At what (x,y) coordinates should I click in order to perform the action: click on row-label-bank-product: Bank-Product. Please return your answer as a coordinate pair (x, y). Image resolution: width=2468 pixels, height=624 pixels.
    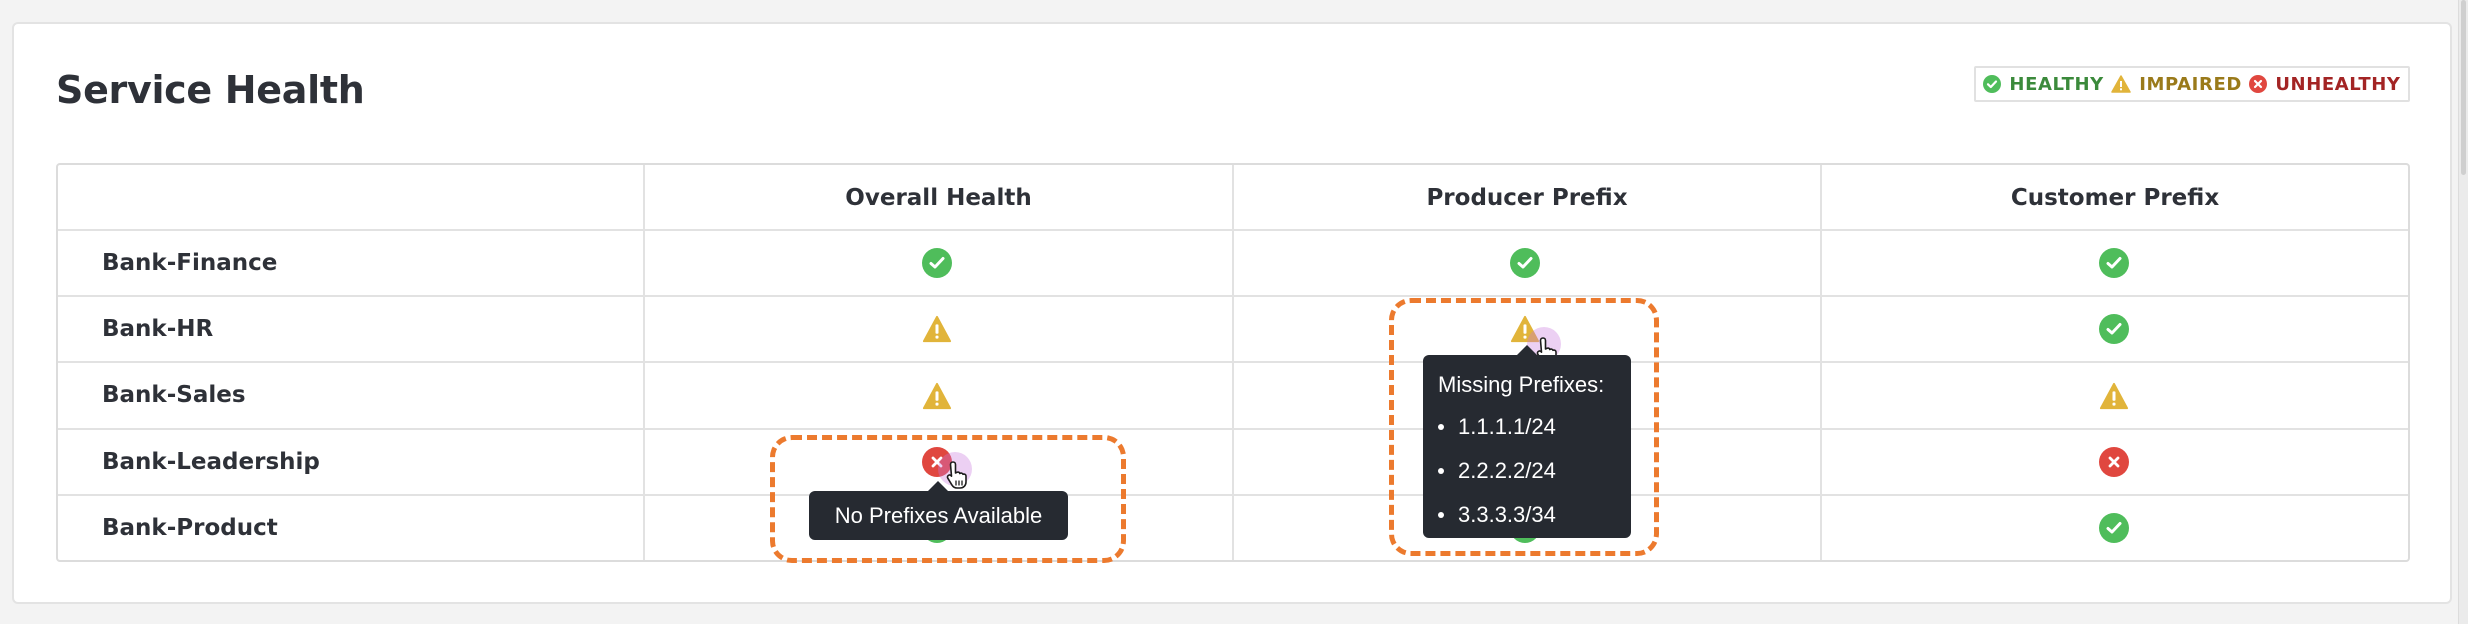
    Looking at the image, I should click on (190, 528).